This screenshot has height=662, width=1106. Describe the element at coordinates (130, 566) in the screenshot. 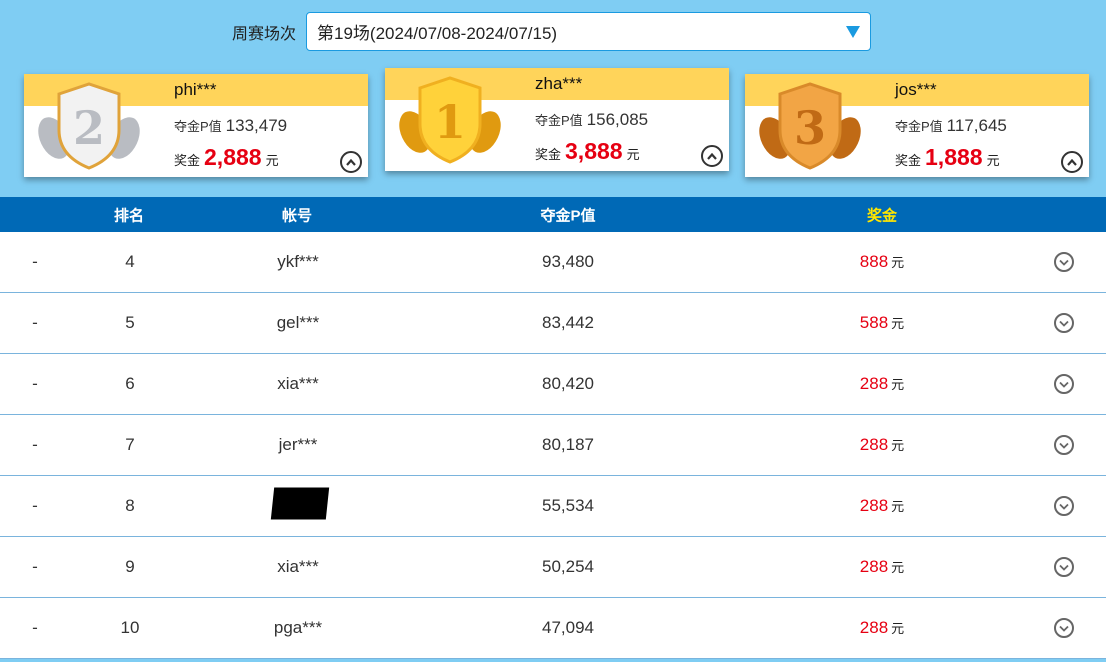

I see `rank: 9` at that location.